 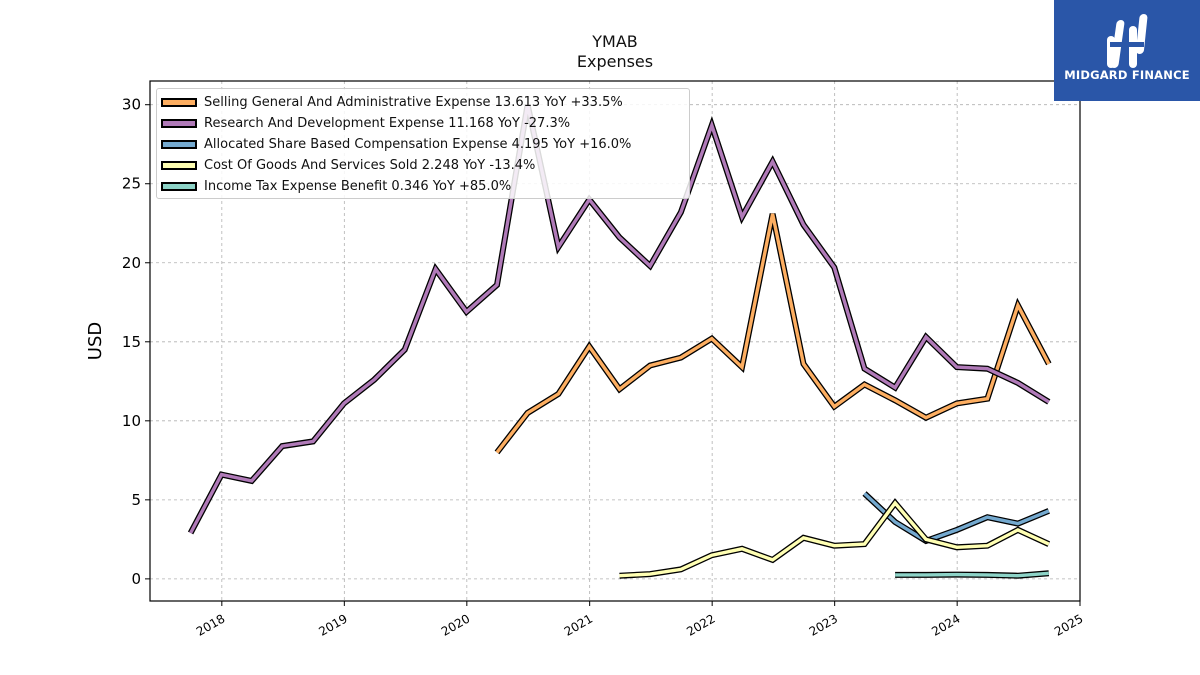 I want to click on series-3-line, so click(x=835, y=538).